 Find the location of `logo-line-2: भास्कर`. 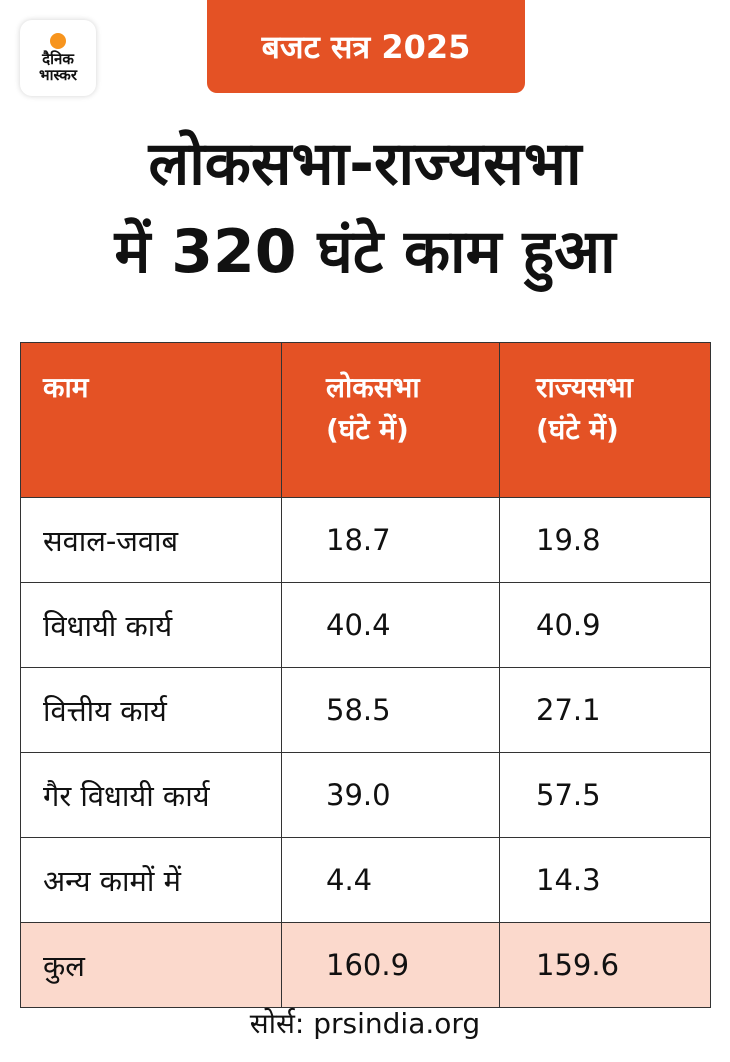

logo-line-2: भास्कर is located at coordinates (58, 75).